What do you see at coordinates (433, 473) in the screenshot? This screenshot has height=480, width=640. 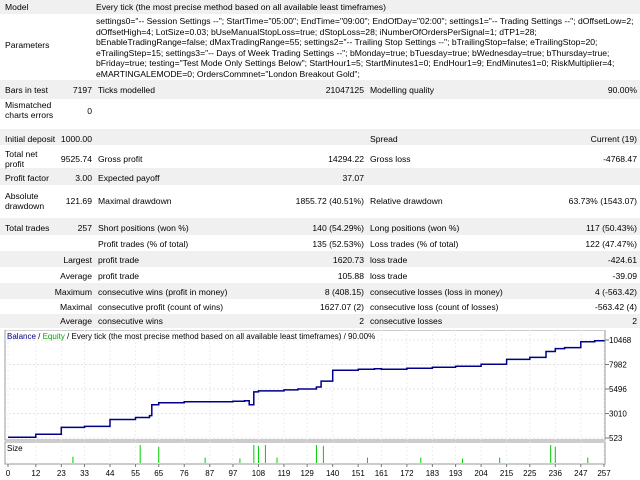 I see `x-tick-label: 183` at bounding box center [433, 473].